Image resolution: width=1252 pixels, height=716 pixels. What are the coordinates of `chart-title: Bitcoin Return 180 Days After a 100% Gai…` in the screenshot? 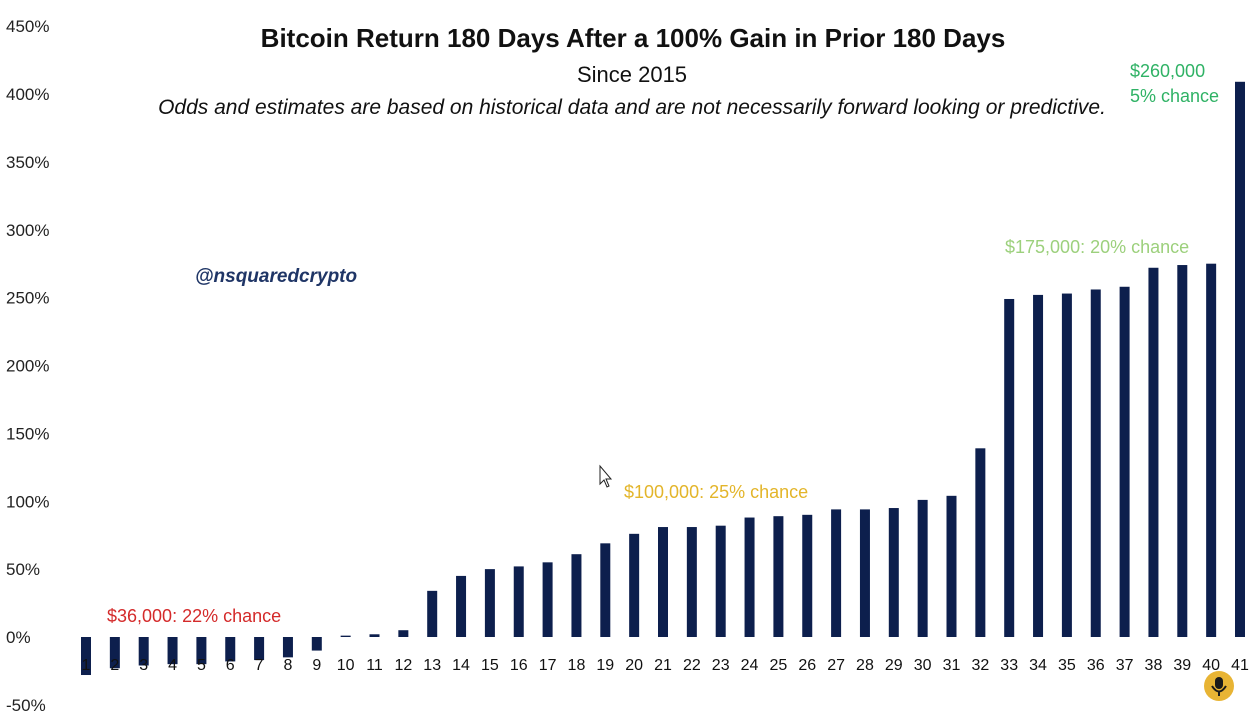 It's located at (633, 38).